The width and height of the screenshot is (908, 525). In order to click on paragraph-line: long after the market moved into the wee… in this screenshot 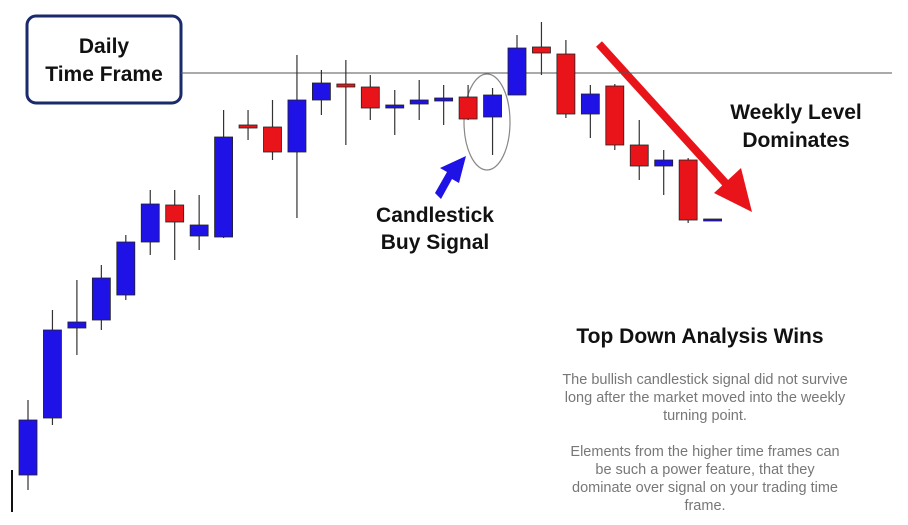, I will do `click(705, 398)`.